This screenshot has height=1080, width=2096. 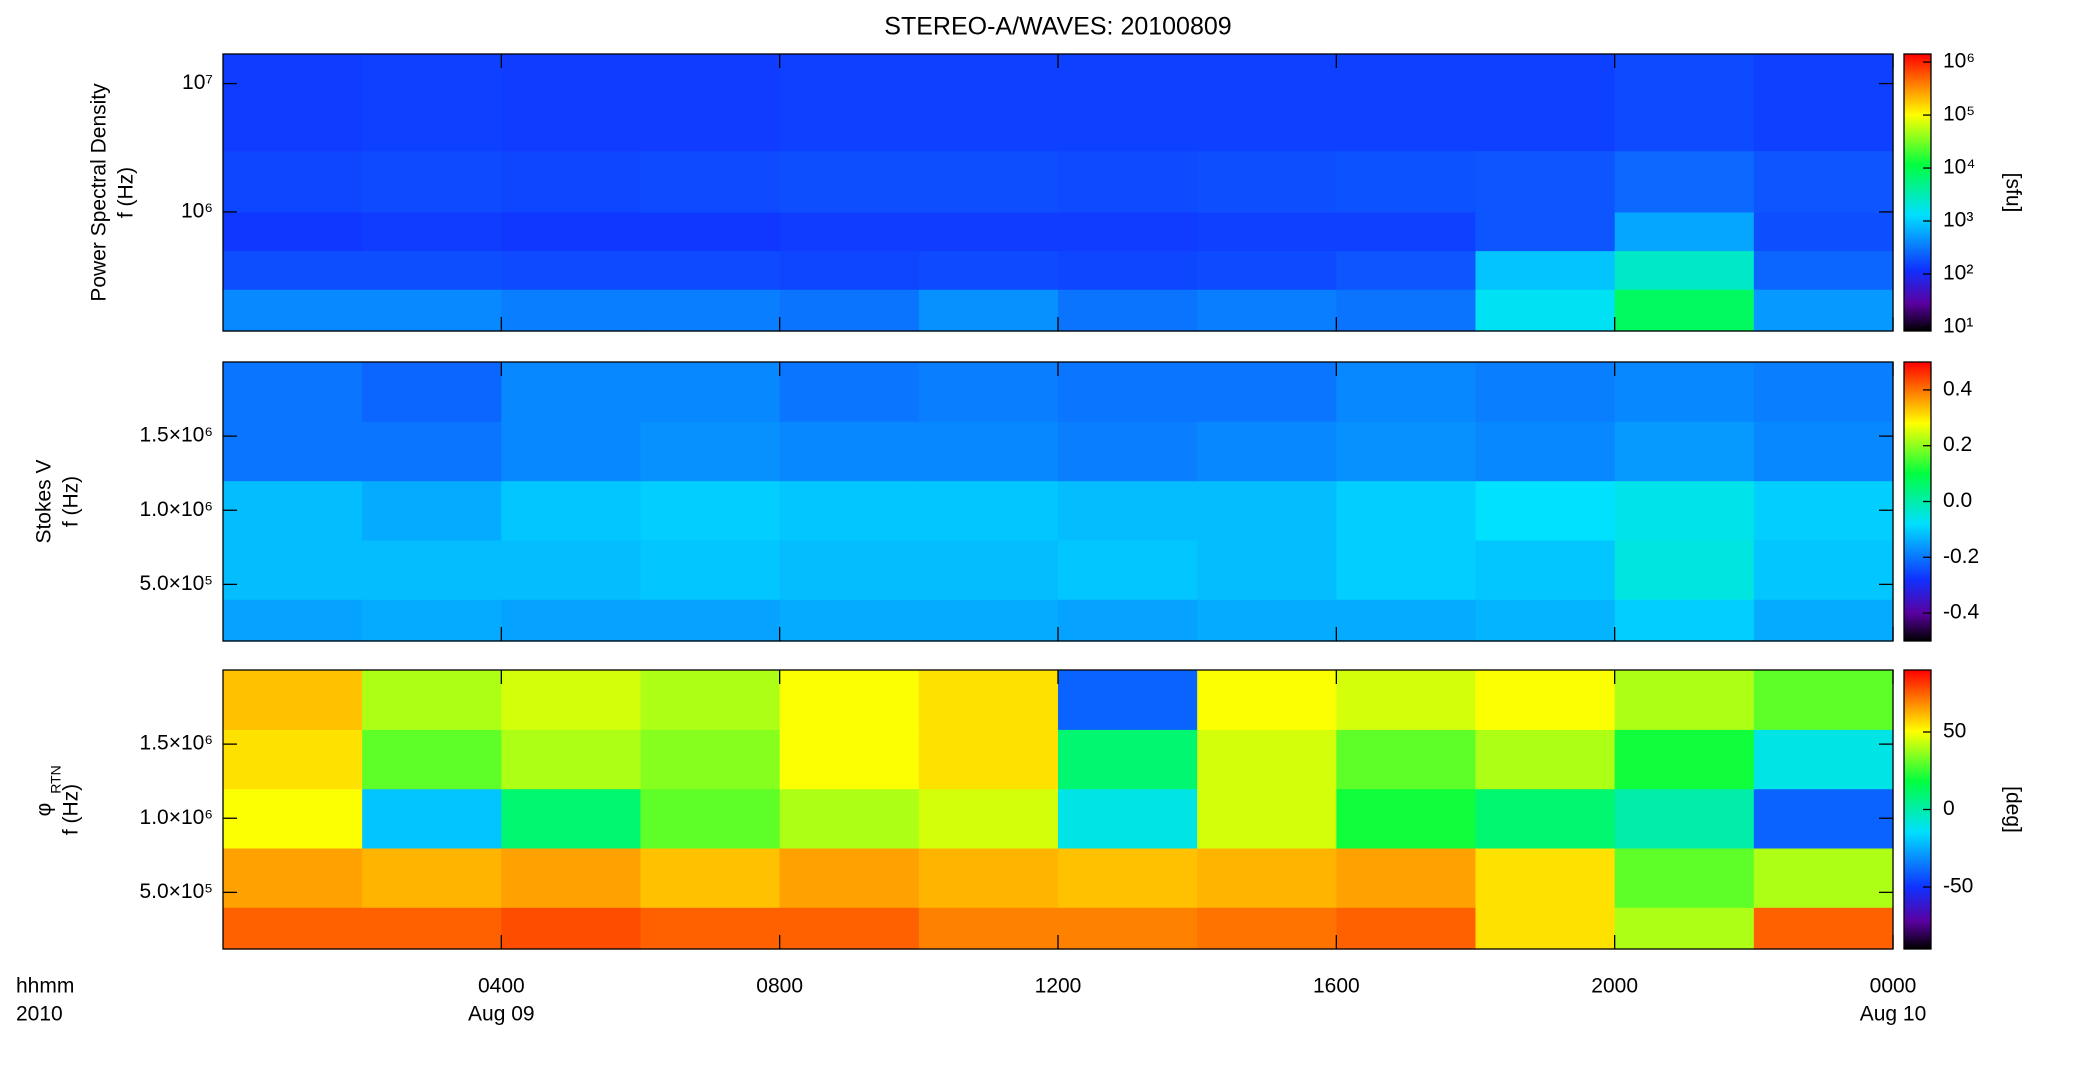 What do you see at coordinates (99, 192) in the screenshot?
I see `y-axis-label: Power Spectral Density` at bounding box center [99, 192].